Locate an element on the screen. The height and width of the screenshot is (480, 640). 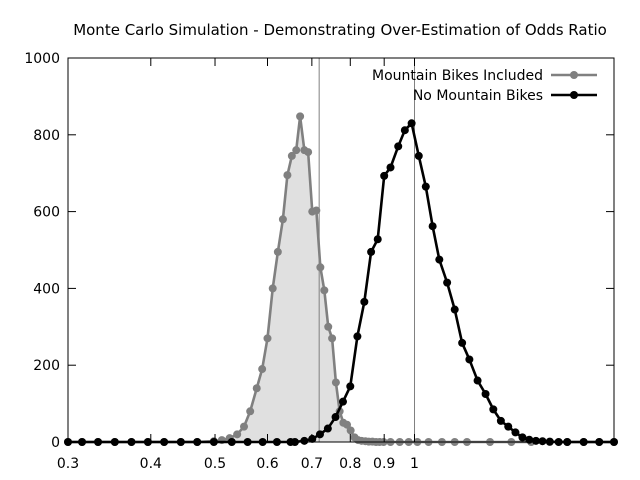
x-tick-label: 0.4 is located at coordinates (151, 464).